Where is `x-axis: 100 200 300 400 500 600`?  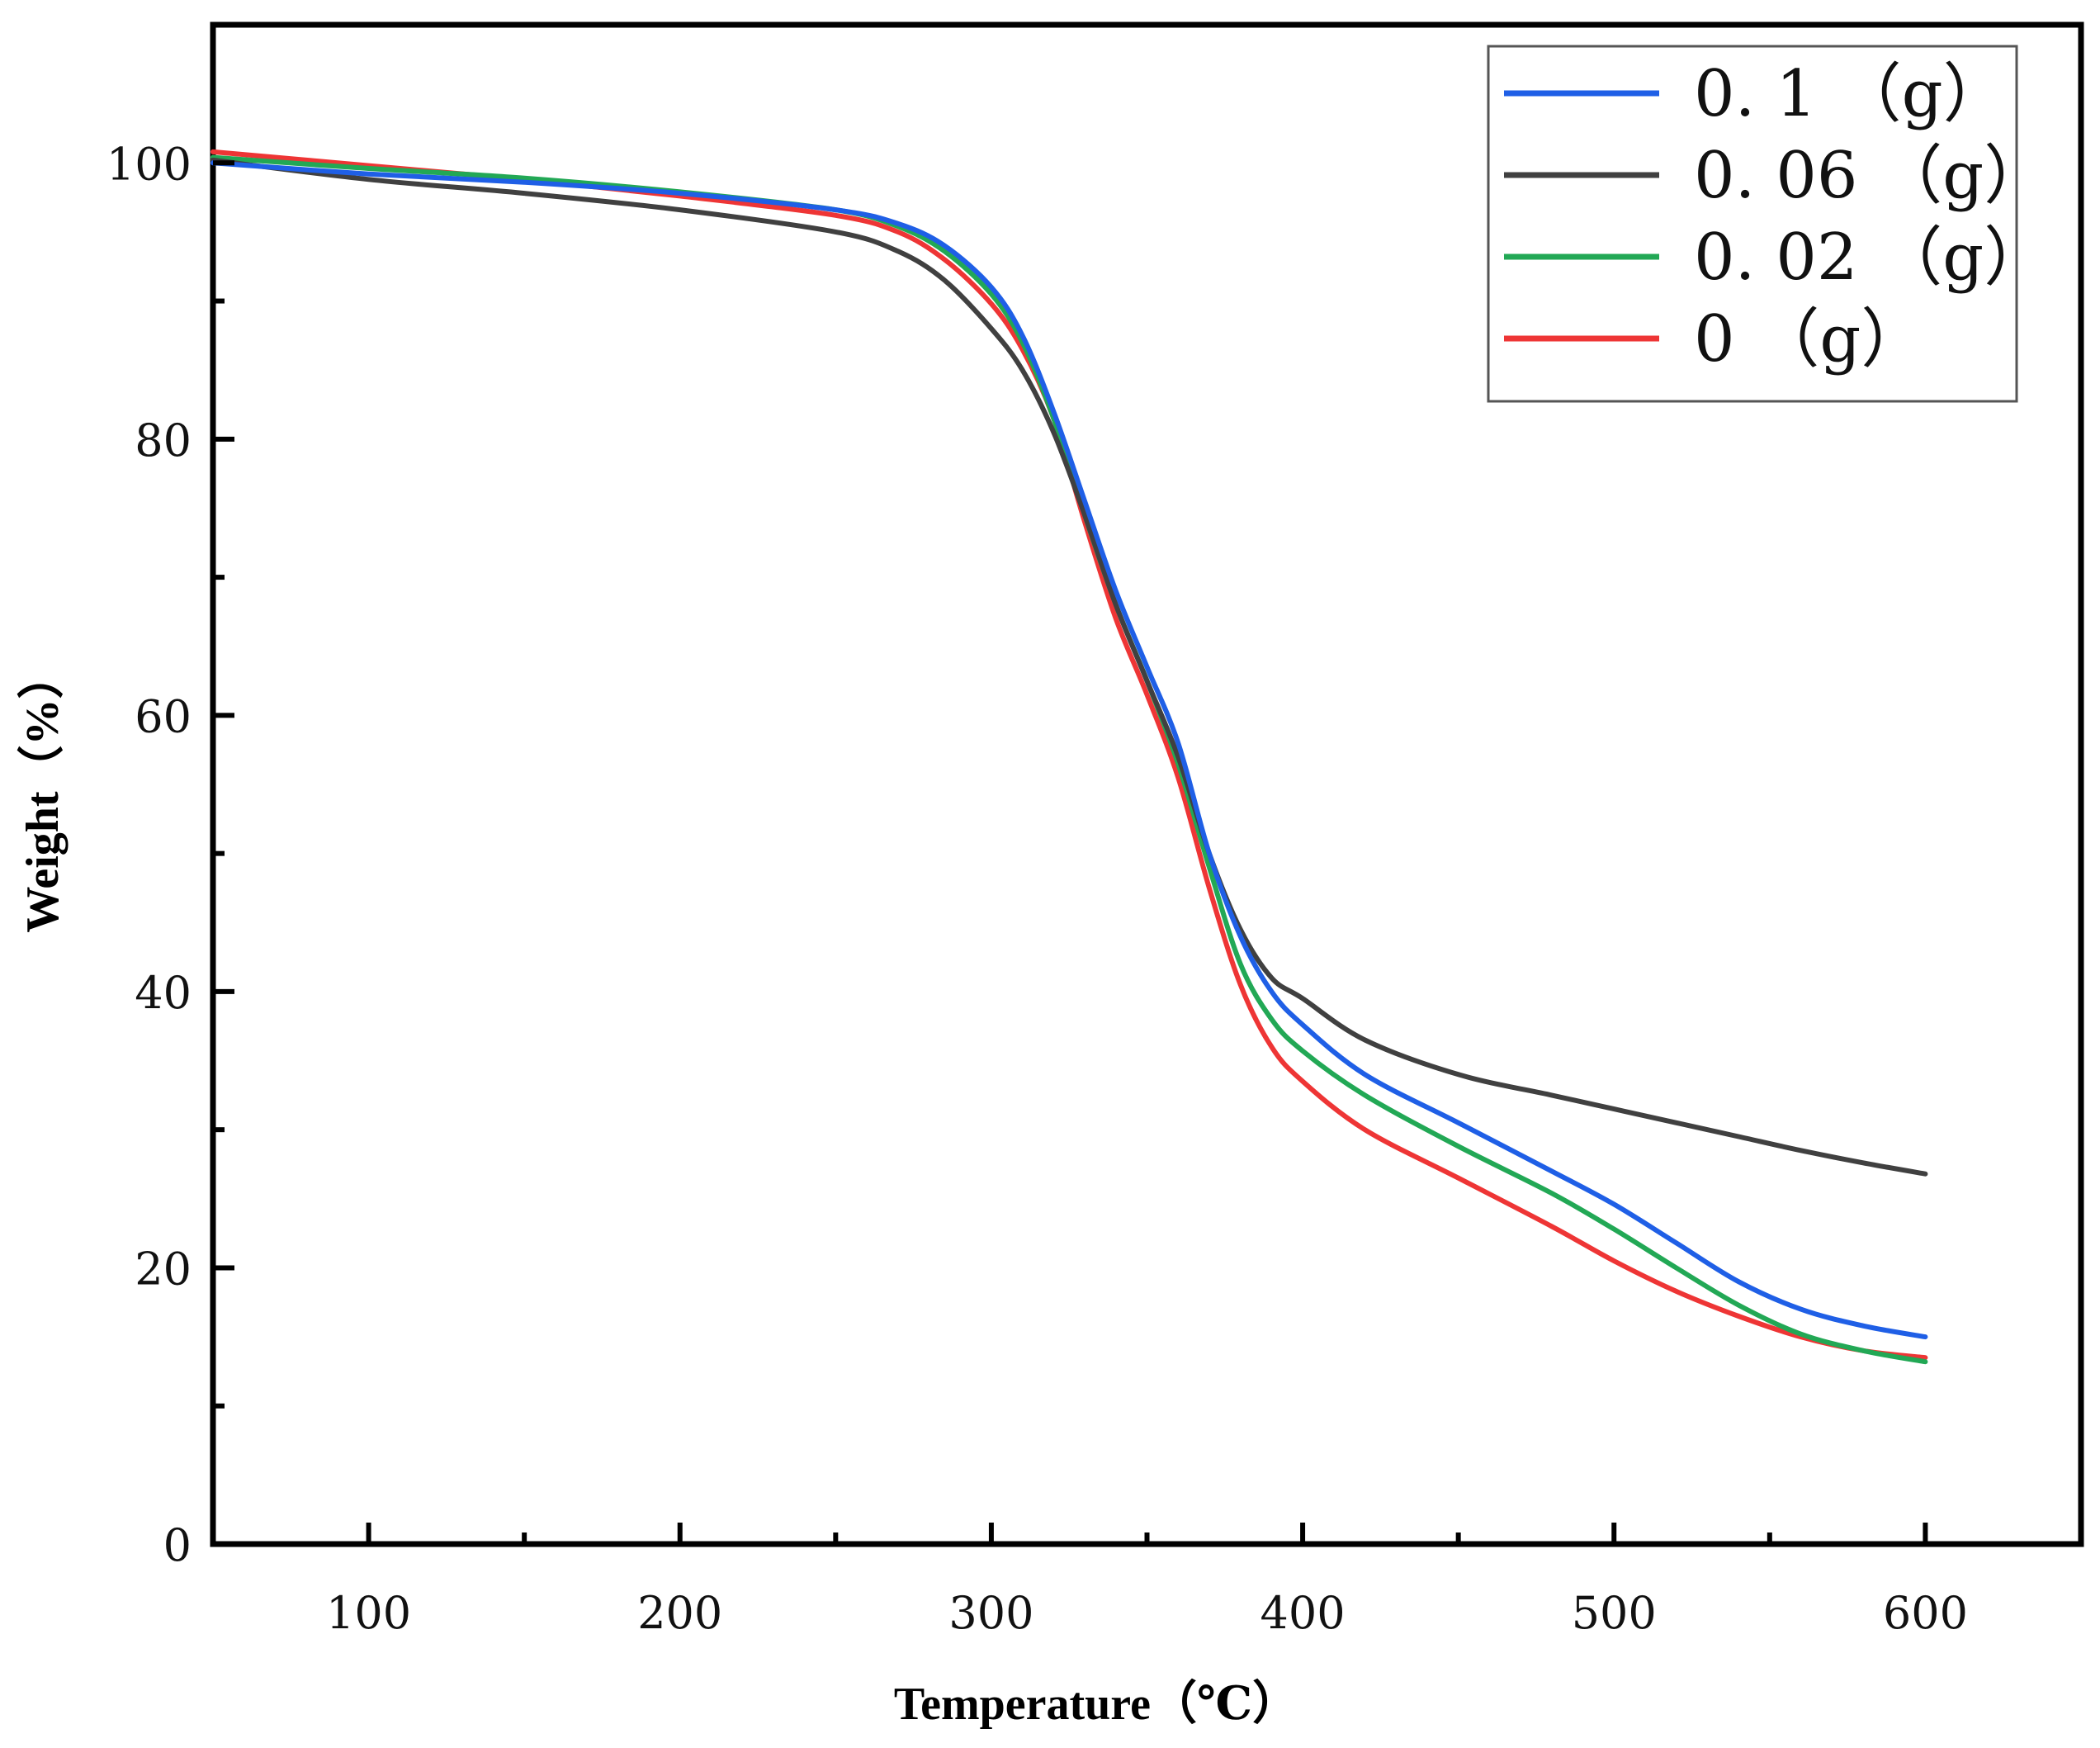
x-axis: 100 200 300 400 500 600 is located at coordinates (1147, 1581).